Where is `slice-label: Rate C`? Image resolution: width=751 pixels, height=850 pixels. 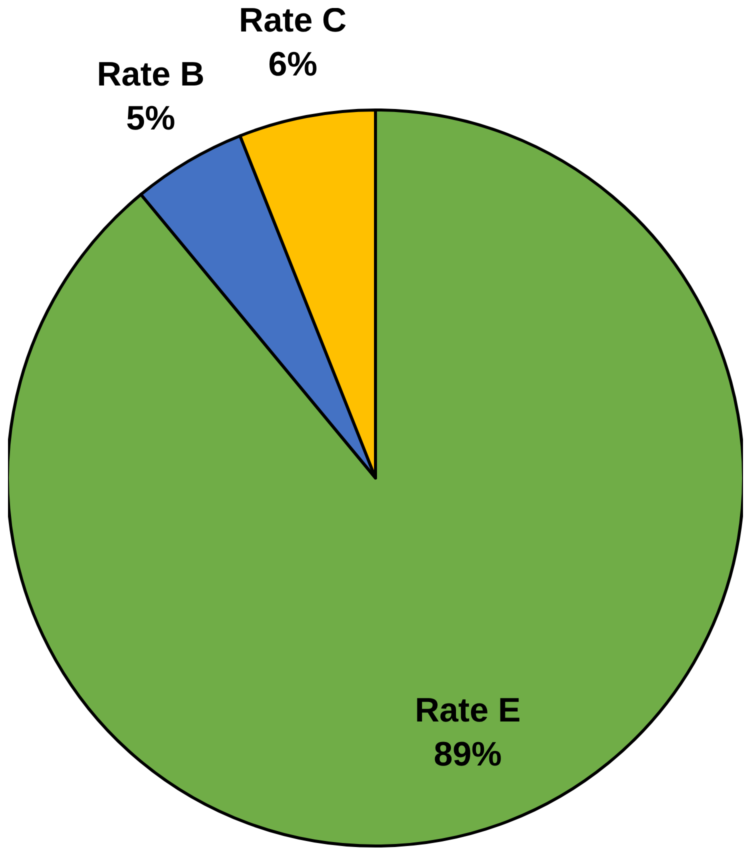 slice-label: Rate C is located at coordinates (292, 21).